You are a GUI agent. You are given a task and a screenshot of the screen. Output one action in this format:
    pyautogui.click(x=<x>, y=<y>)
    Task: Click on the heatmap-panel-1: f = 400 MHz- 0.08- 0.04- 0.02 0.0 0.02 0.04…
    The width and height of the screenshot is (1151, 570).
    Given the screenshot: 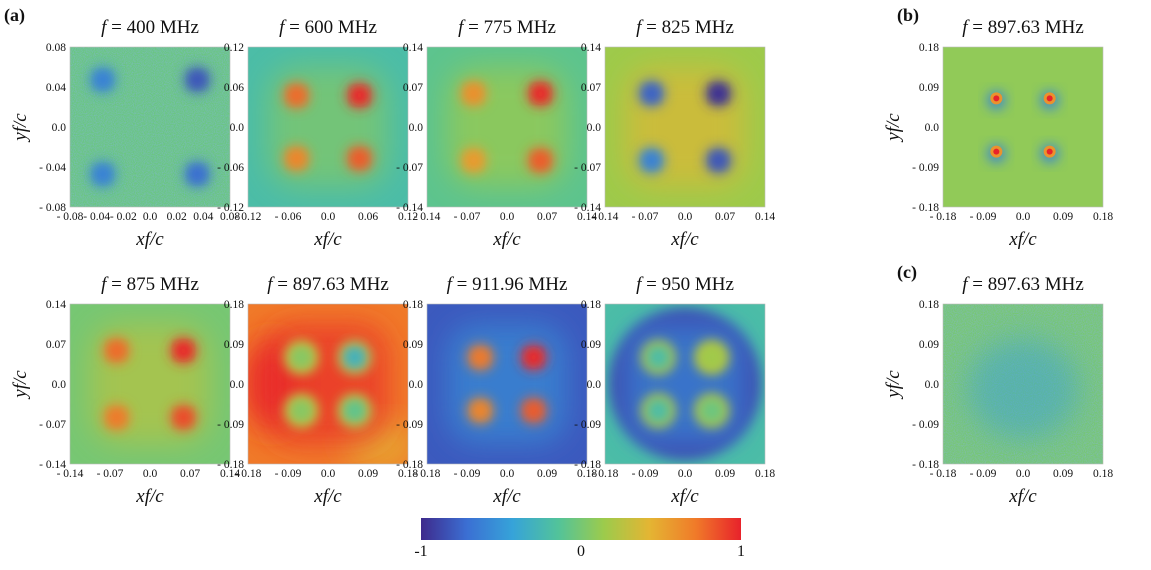 What is the action you would take?
    pyautogui.click(x=125, y=133)
    